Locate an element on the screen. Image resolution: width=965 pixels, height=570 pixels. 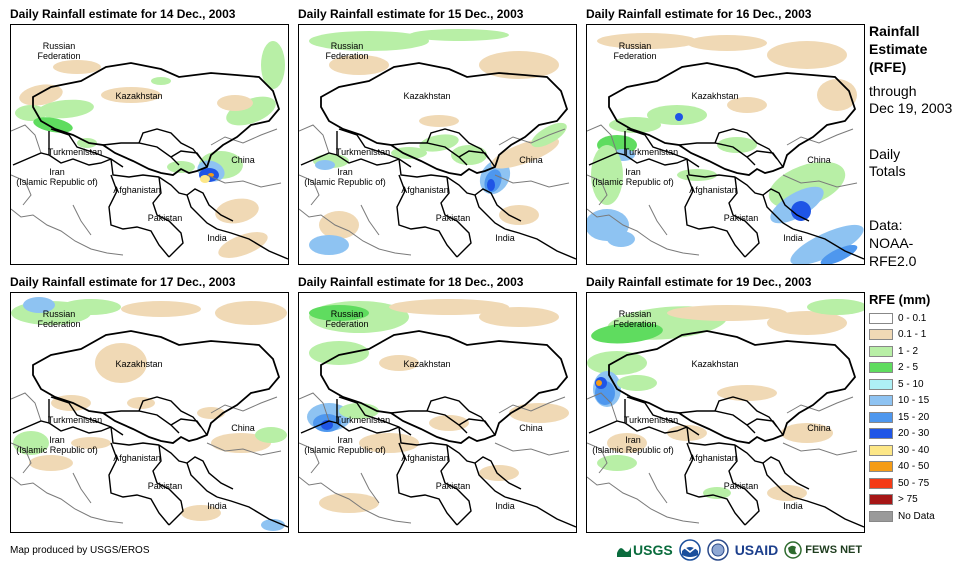
legend-label: 15 - 20 is located at coordinates (914, 417).